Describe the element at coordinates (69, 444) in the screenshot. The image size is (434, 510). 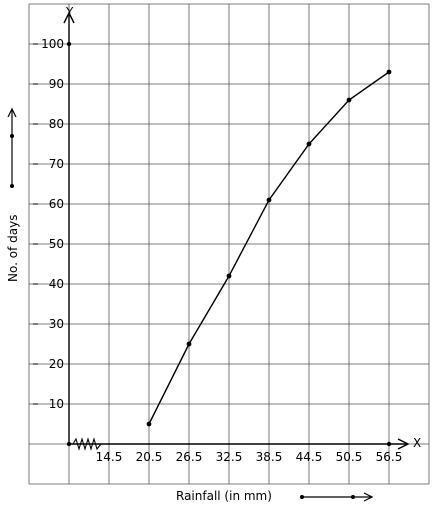
I see `origin-point` at that location.